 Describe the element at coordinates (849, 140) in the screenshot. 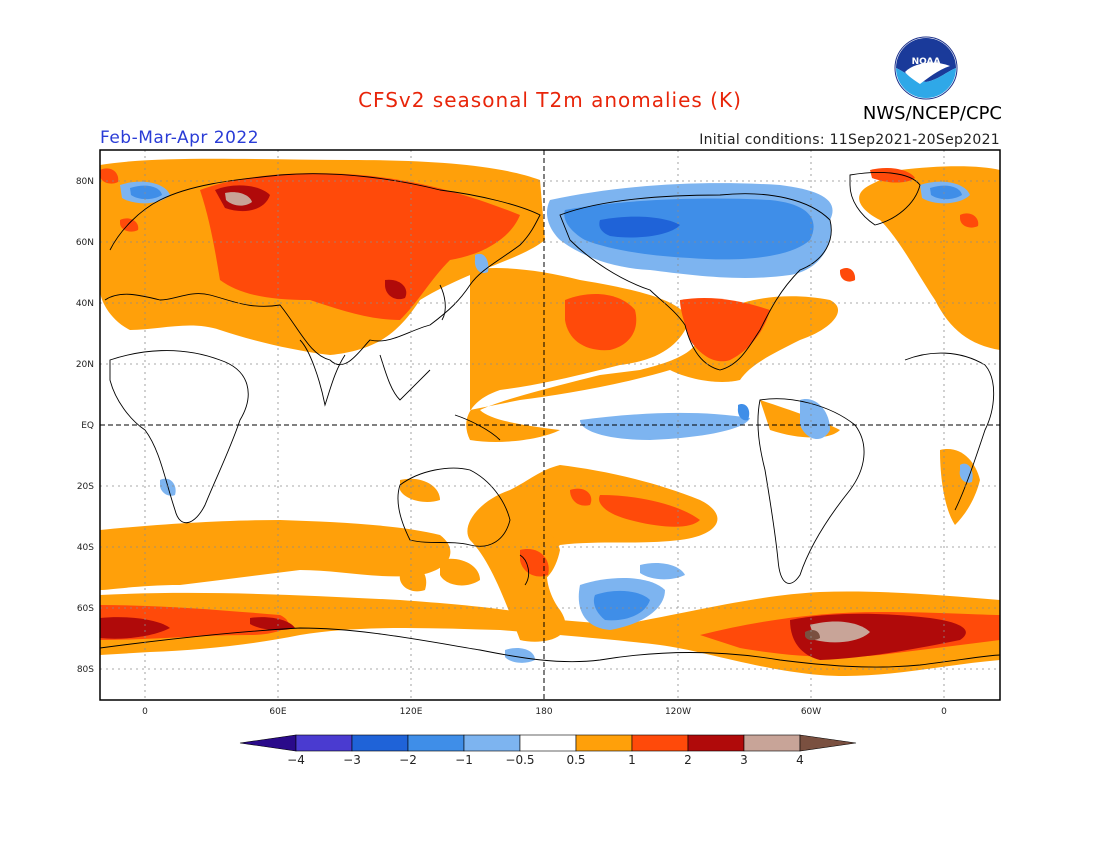

I see `initial-conditions-label: Initial conditions: 11Sep2021-20Sep2021` at that location.